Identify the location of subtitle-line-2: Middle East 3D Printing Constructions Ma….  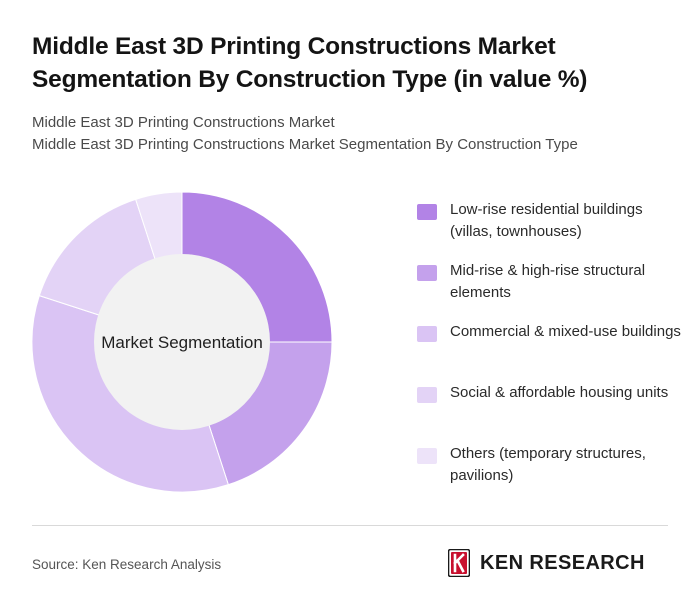
(305, 144).